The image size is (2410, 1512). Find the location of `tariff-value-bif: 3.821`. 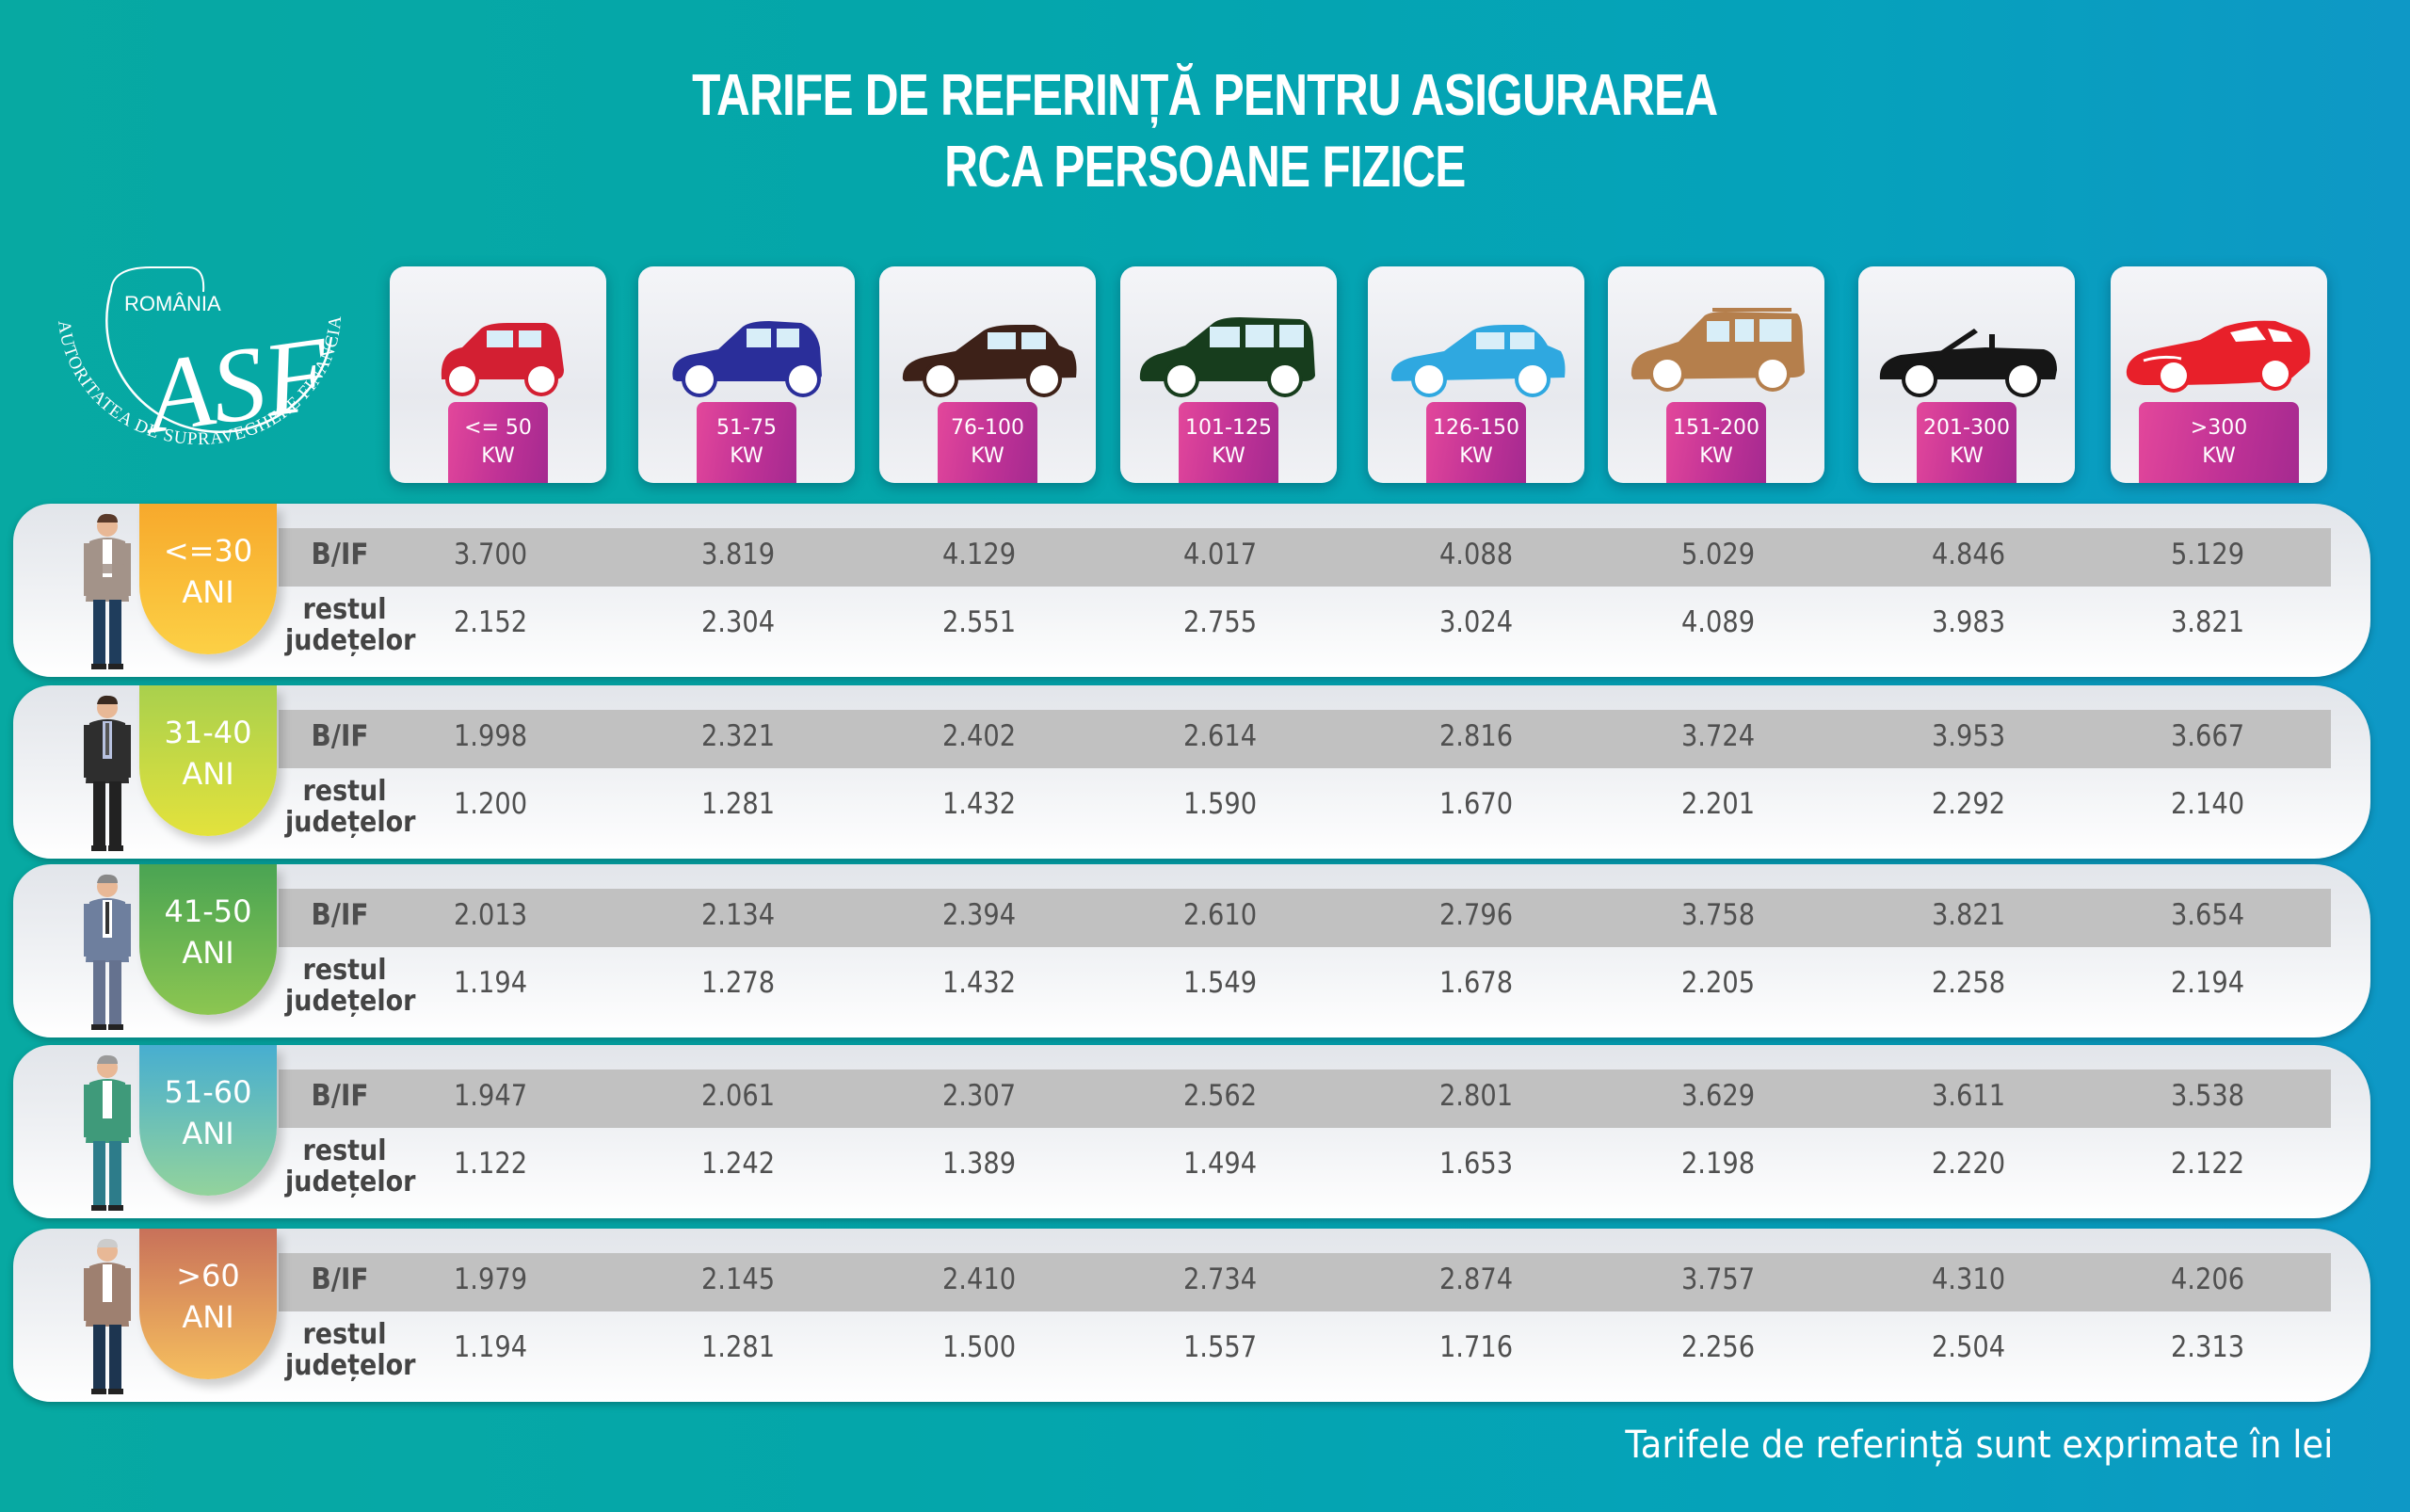

tariff-value-bif: 3.821 is located at coordinates (1968, 915).